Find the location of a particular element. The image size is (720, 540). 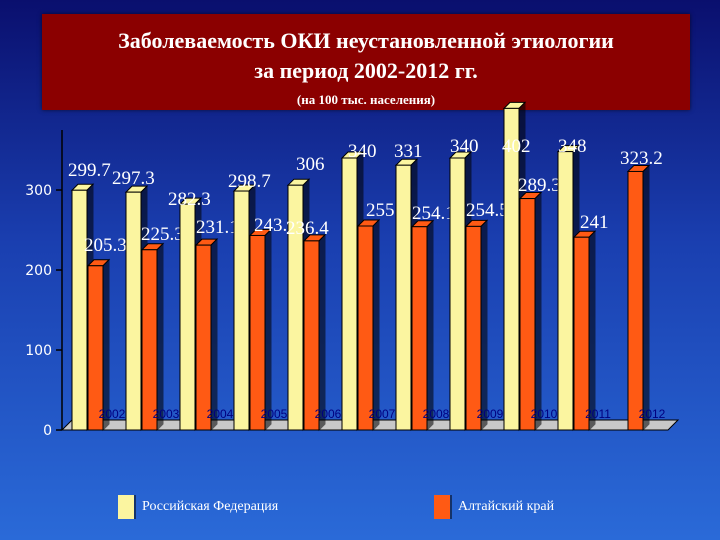

data-label-rf: 331 is located at coordinates (408, 151).